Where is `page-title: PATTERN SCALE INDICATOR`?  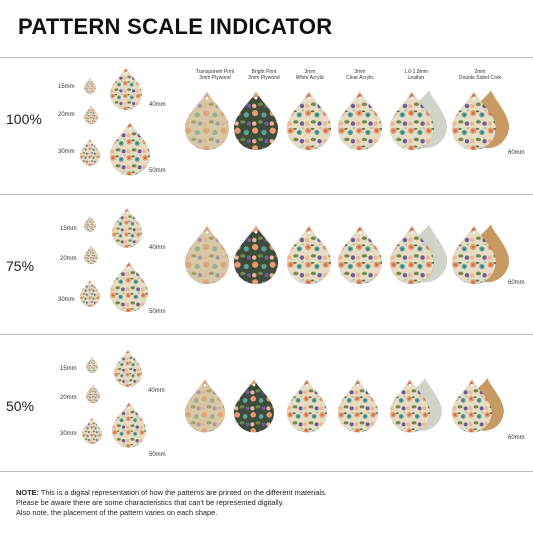 page-title: PATTERN SCALE INDICATOR is located at coordinates (175, 26).